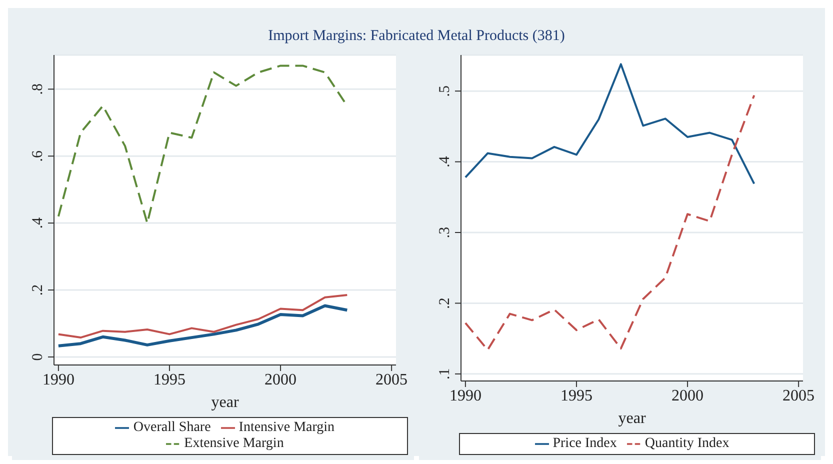 This screenshot has height=464, width=833. Describe the element at coordinates (234, 443) in the screenshot. I see `legend-label: Extensive Margin` at that location.